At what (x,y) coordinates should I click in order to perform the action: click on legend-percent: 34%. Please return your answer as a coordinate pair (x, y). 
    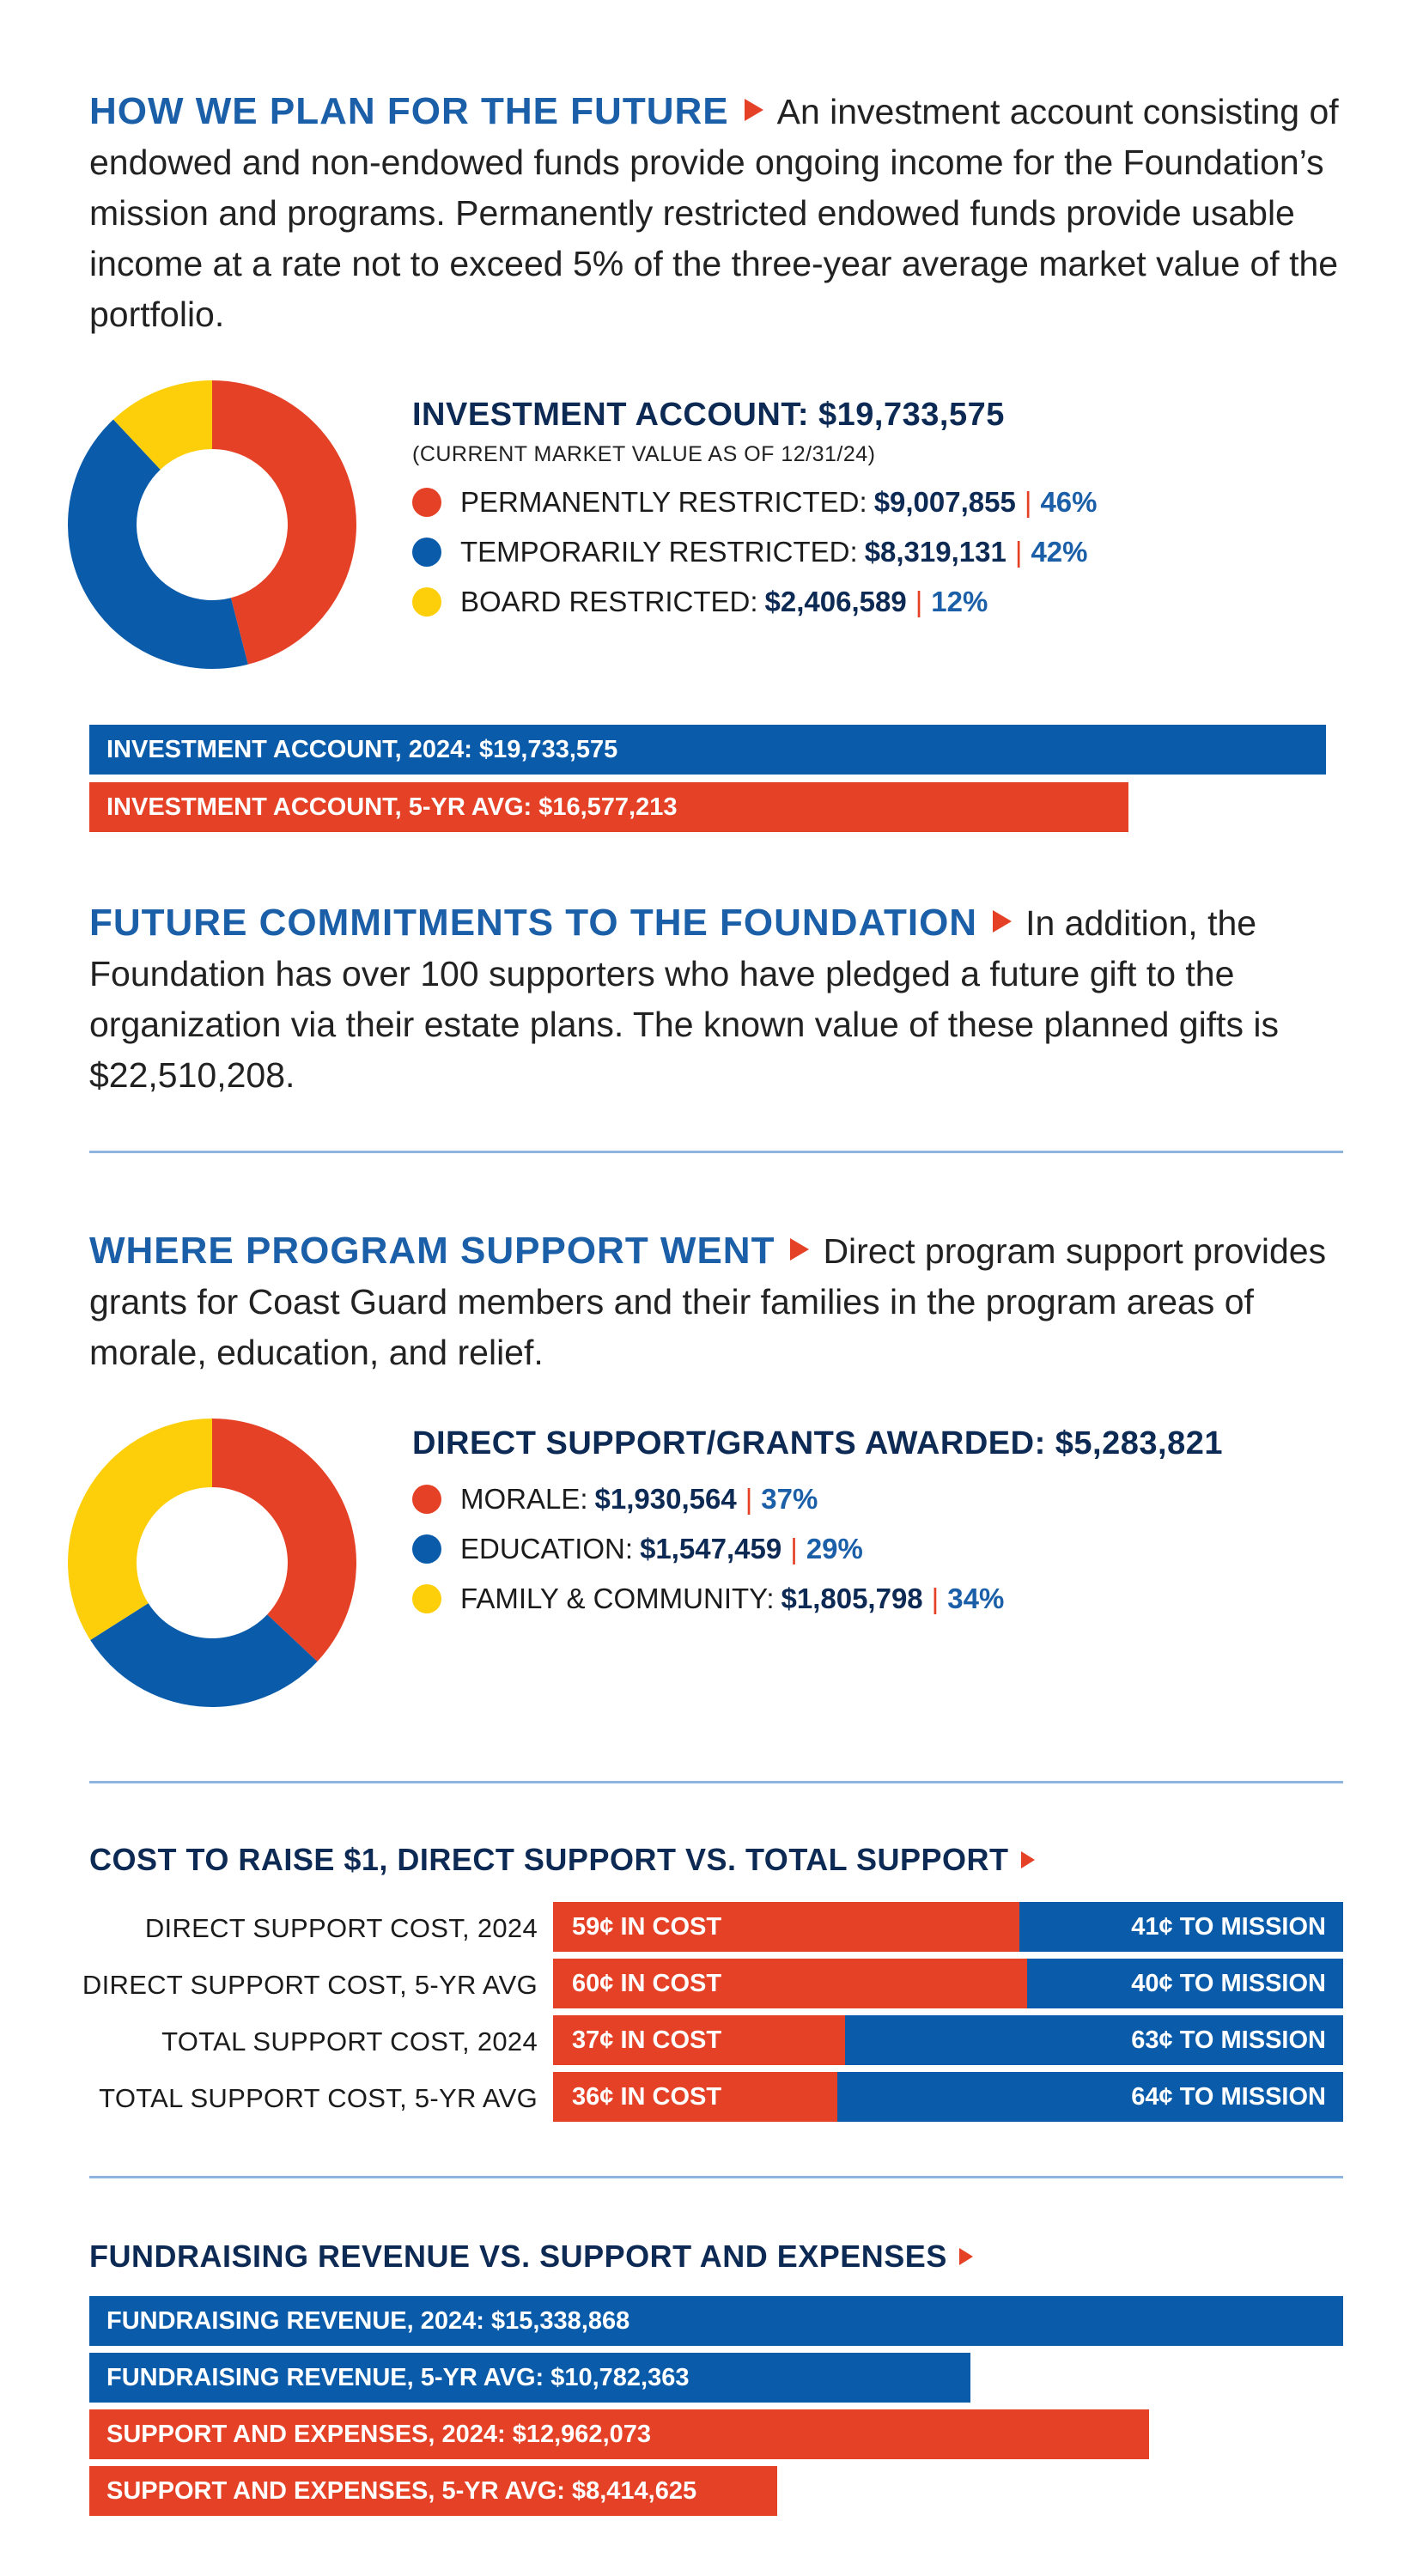
    Looking at the image, I should click on (976, 1598).